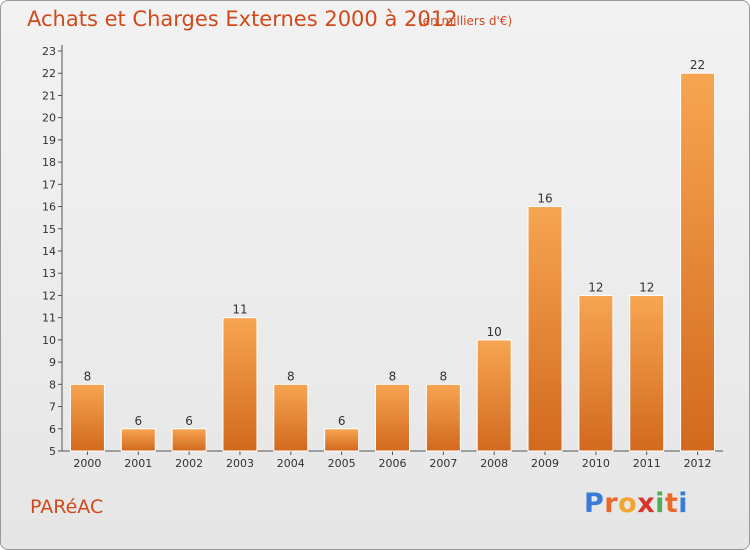 Image resolution: width=750 pixels, height=550 pixels. I want to click on y-tick-label: 20, so click(49, 118).